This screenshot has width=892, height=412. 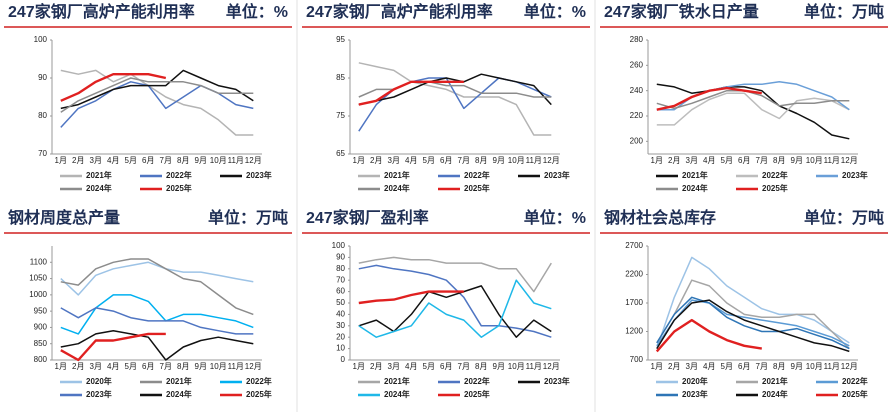 I want to click on y-tick-label: 70, so click(x=340, y=279).